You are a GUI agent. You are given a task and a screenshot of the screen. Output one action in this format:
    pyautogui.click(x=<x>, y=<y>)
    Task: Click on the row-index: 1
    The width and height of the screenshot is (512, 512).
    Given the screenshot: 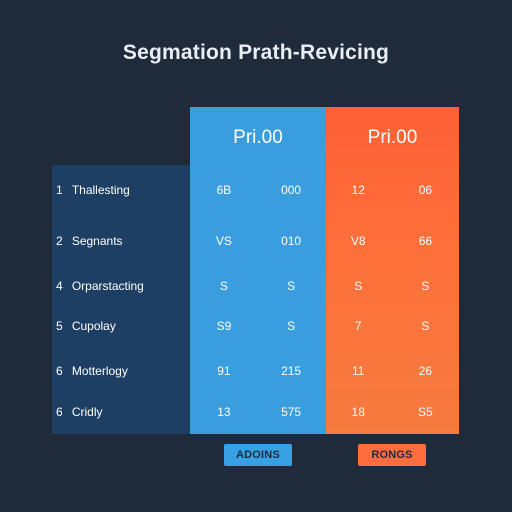 What is the action you would take?
    pyautogui.click(x=59, y=190)
    